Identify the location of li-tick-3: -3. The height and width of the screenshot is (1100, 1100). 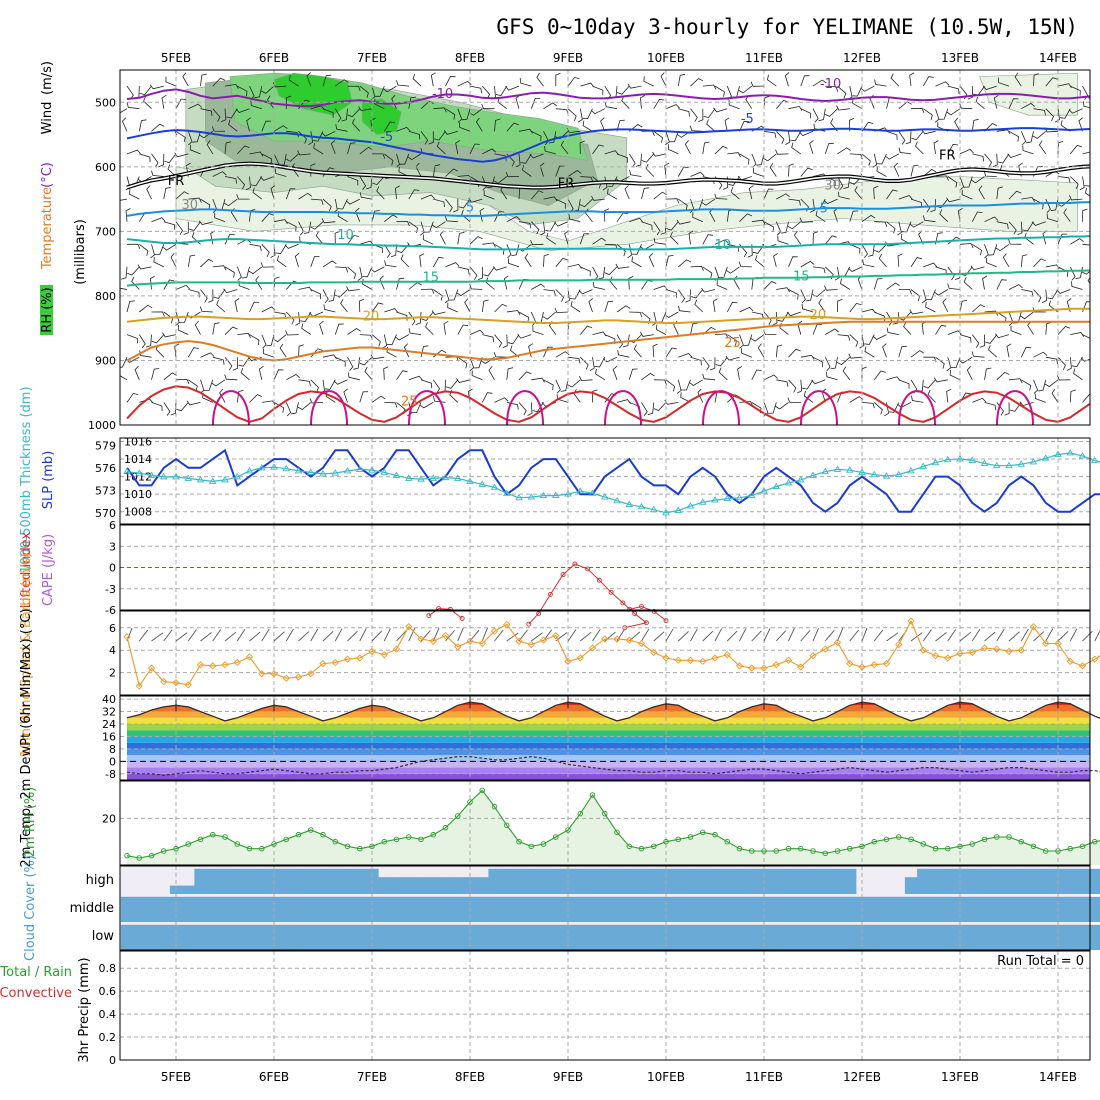
(110, 589).